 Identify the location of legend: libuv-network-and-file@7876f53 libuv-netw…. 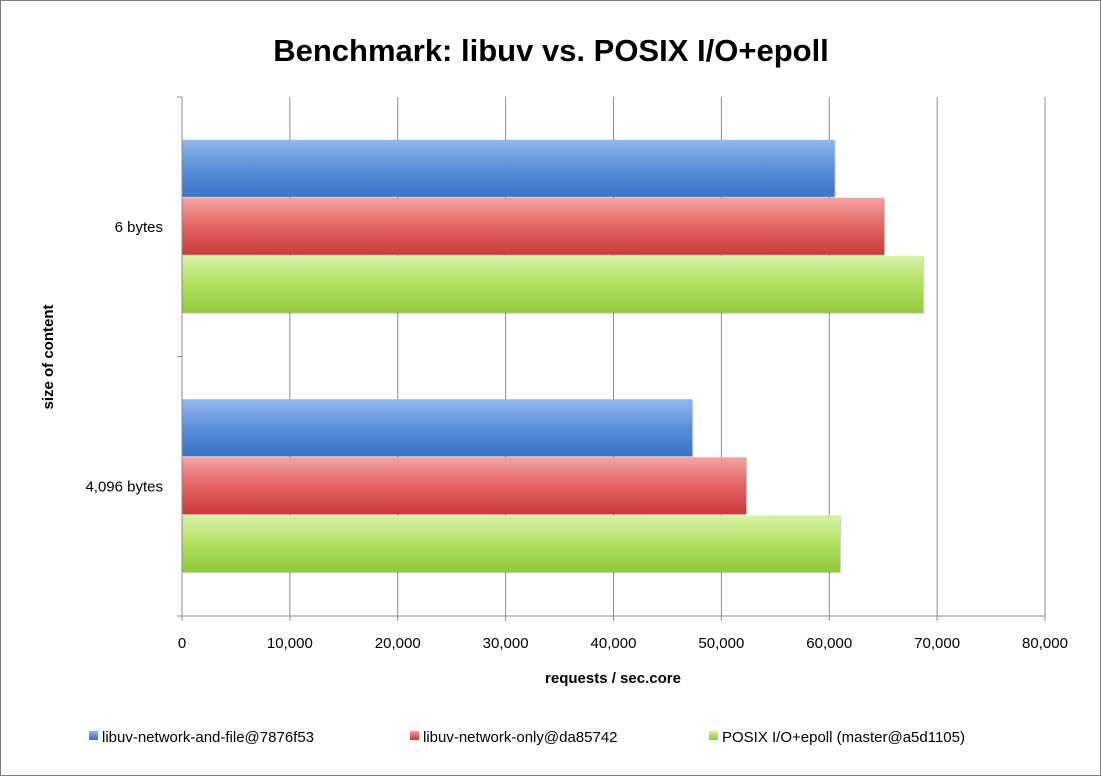
(527, 737).